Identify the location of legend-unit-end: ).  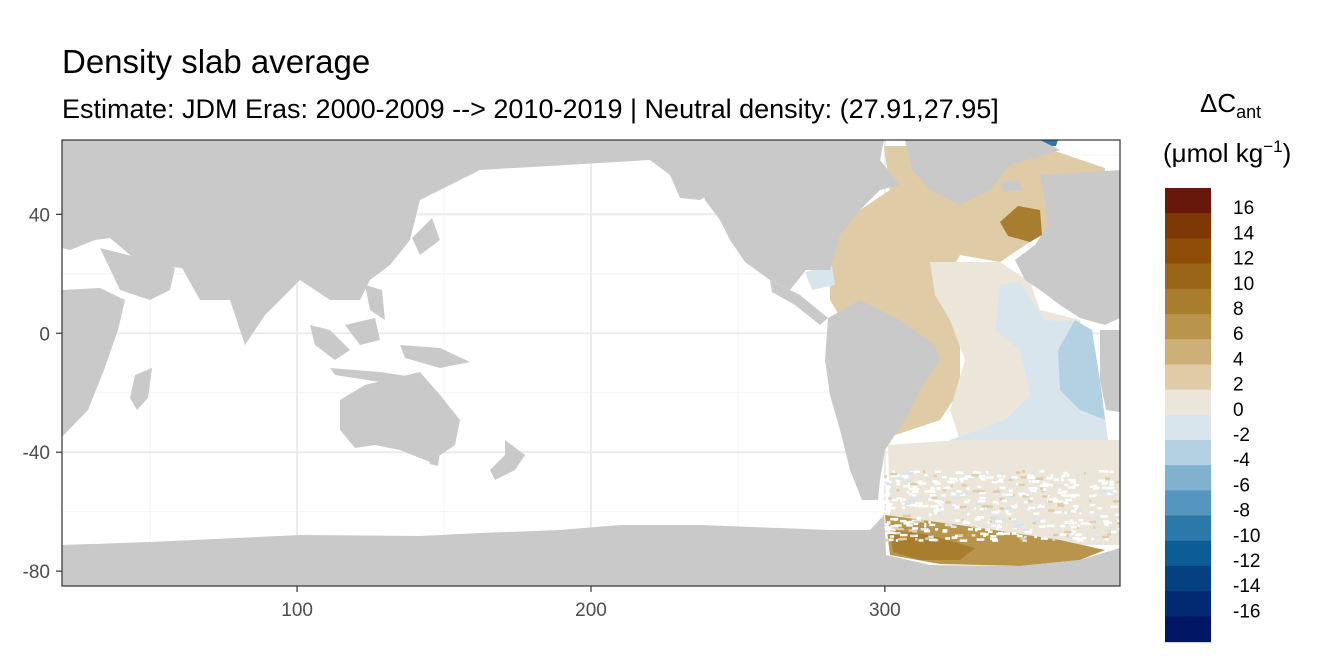
(1287, 153).